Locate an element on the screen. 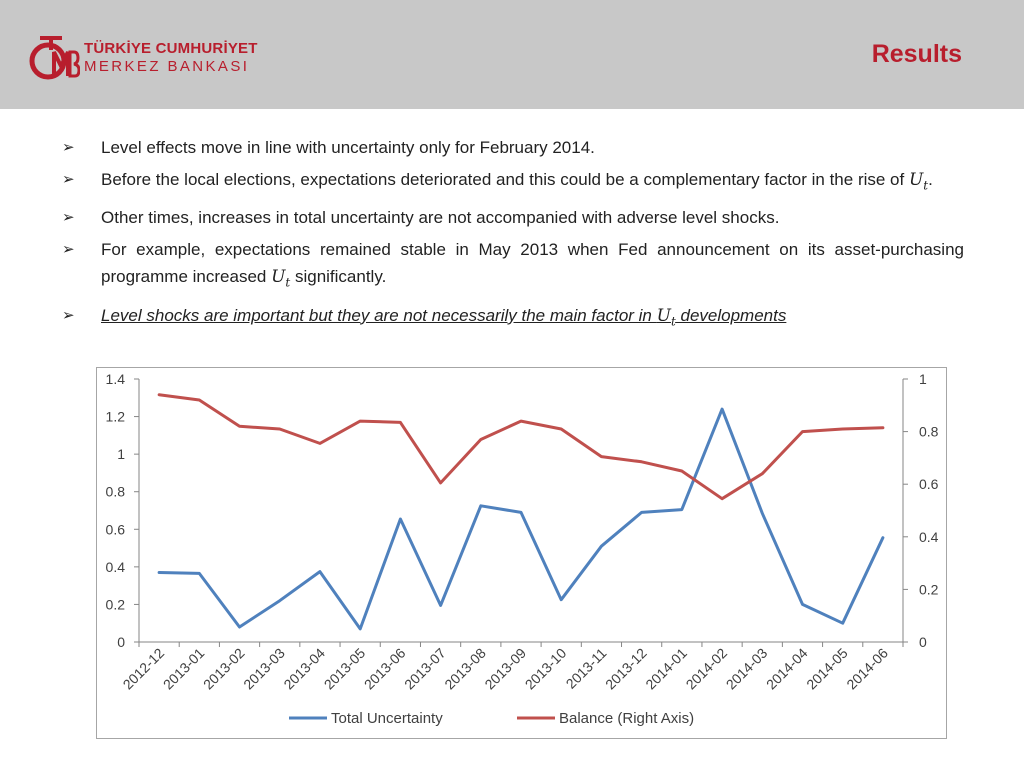 The image size is (1024, 768). x-tick-label: 2013-03 is located at coordinates (264, 669).